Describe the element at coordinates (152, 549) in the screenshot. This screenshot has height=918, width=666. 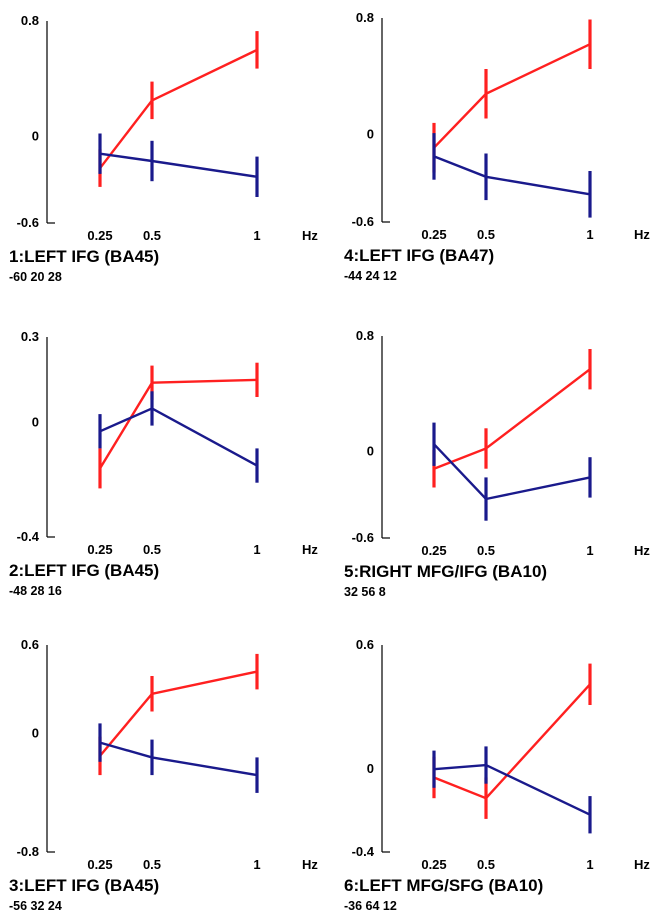
I see `panel-3-x-tick-label: 0.5` at that location.